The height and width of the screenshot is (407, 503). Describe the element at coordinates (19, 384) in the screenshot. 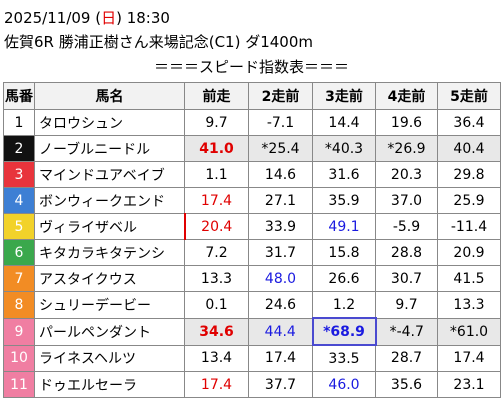

I see `horse-number: 11` at that location.